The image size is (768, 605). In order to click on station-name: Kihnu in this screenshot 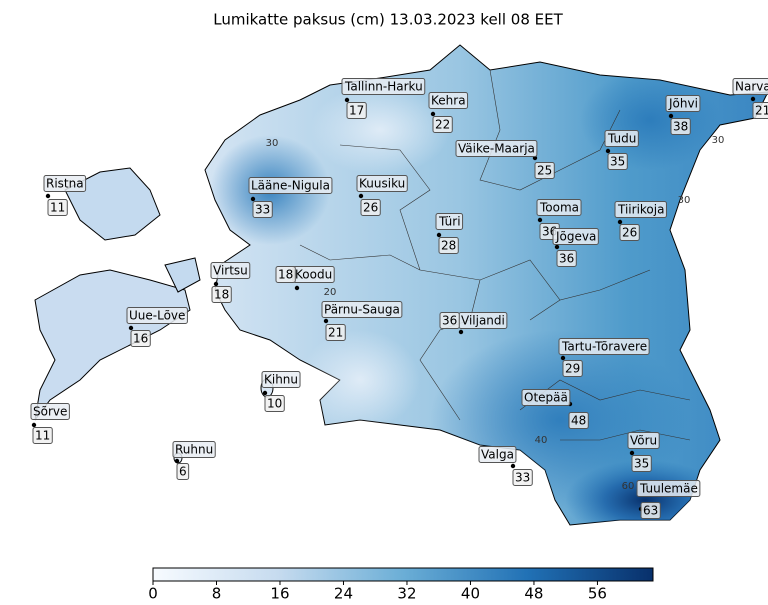, I will do `click(281, 380)`.